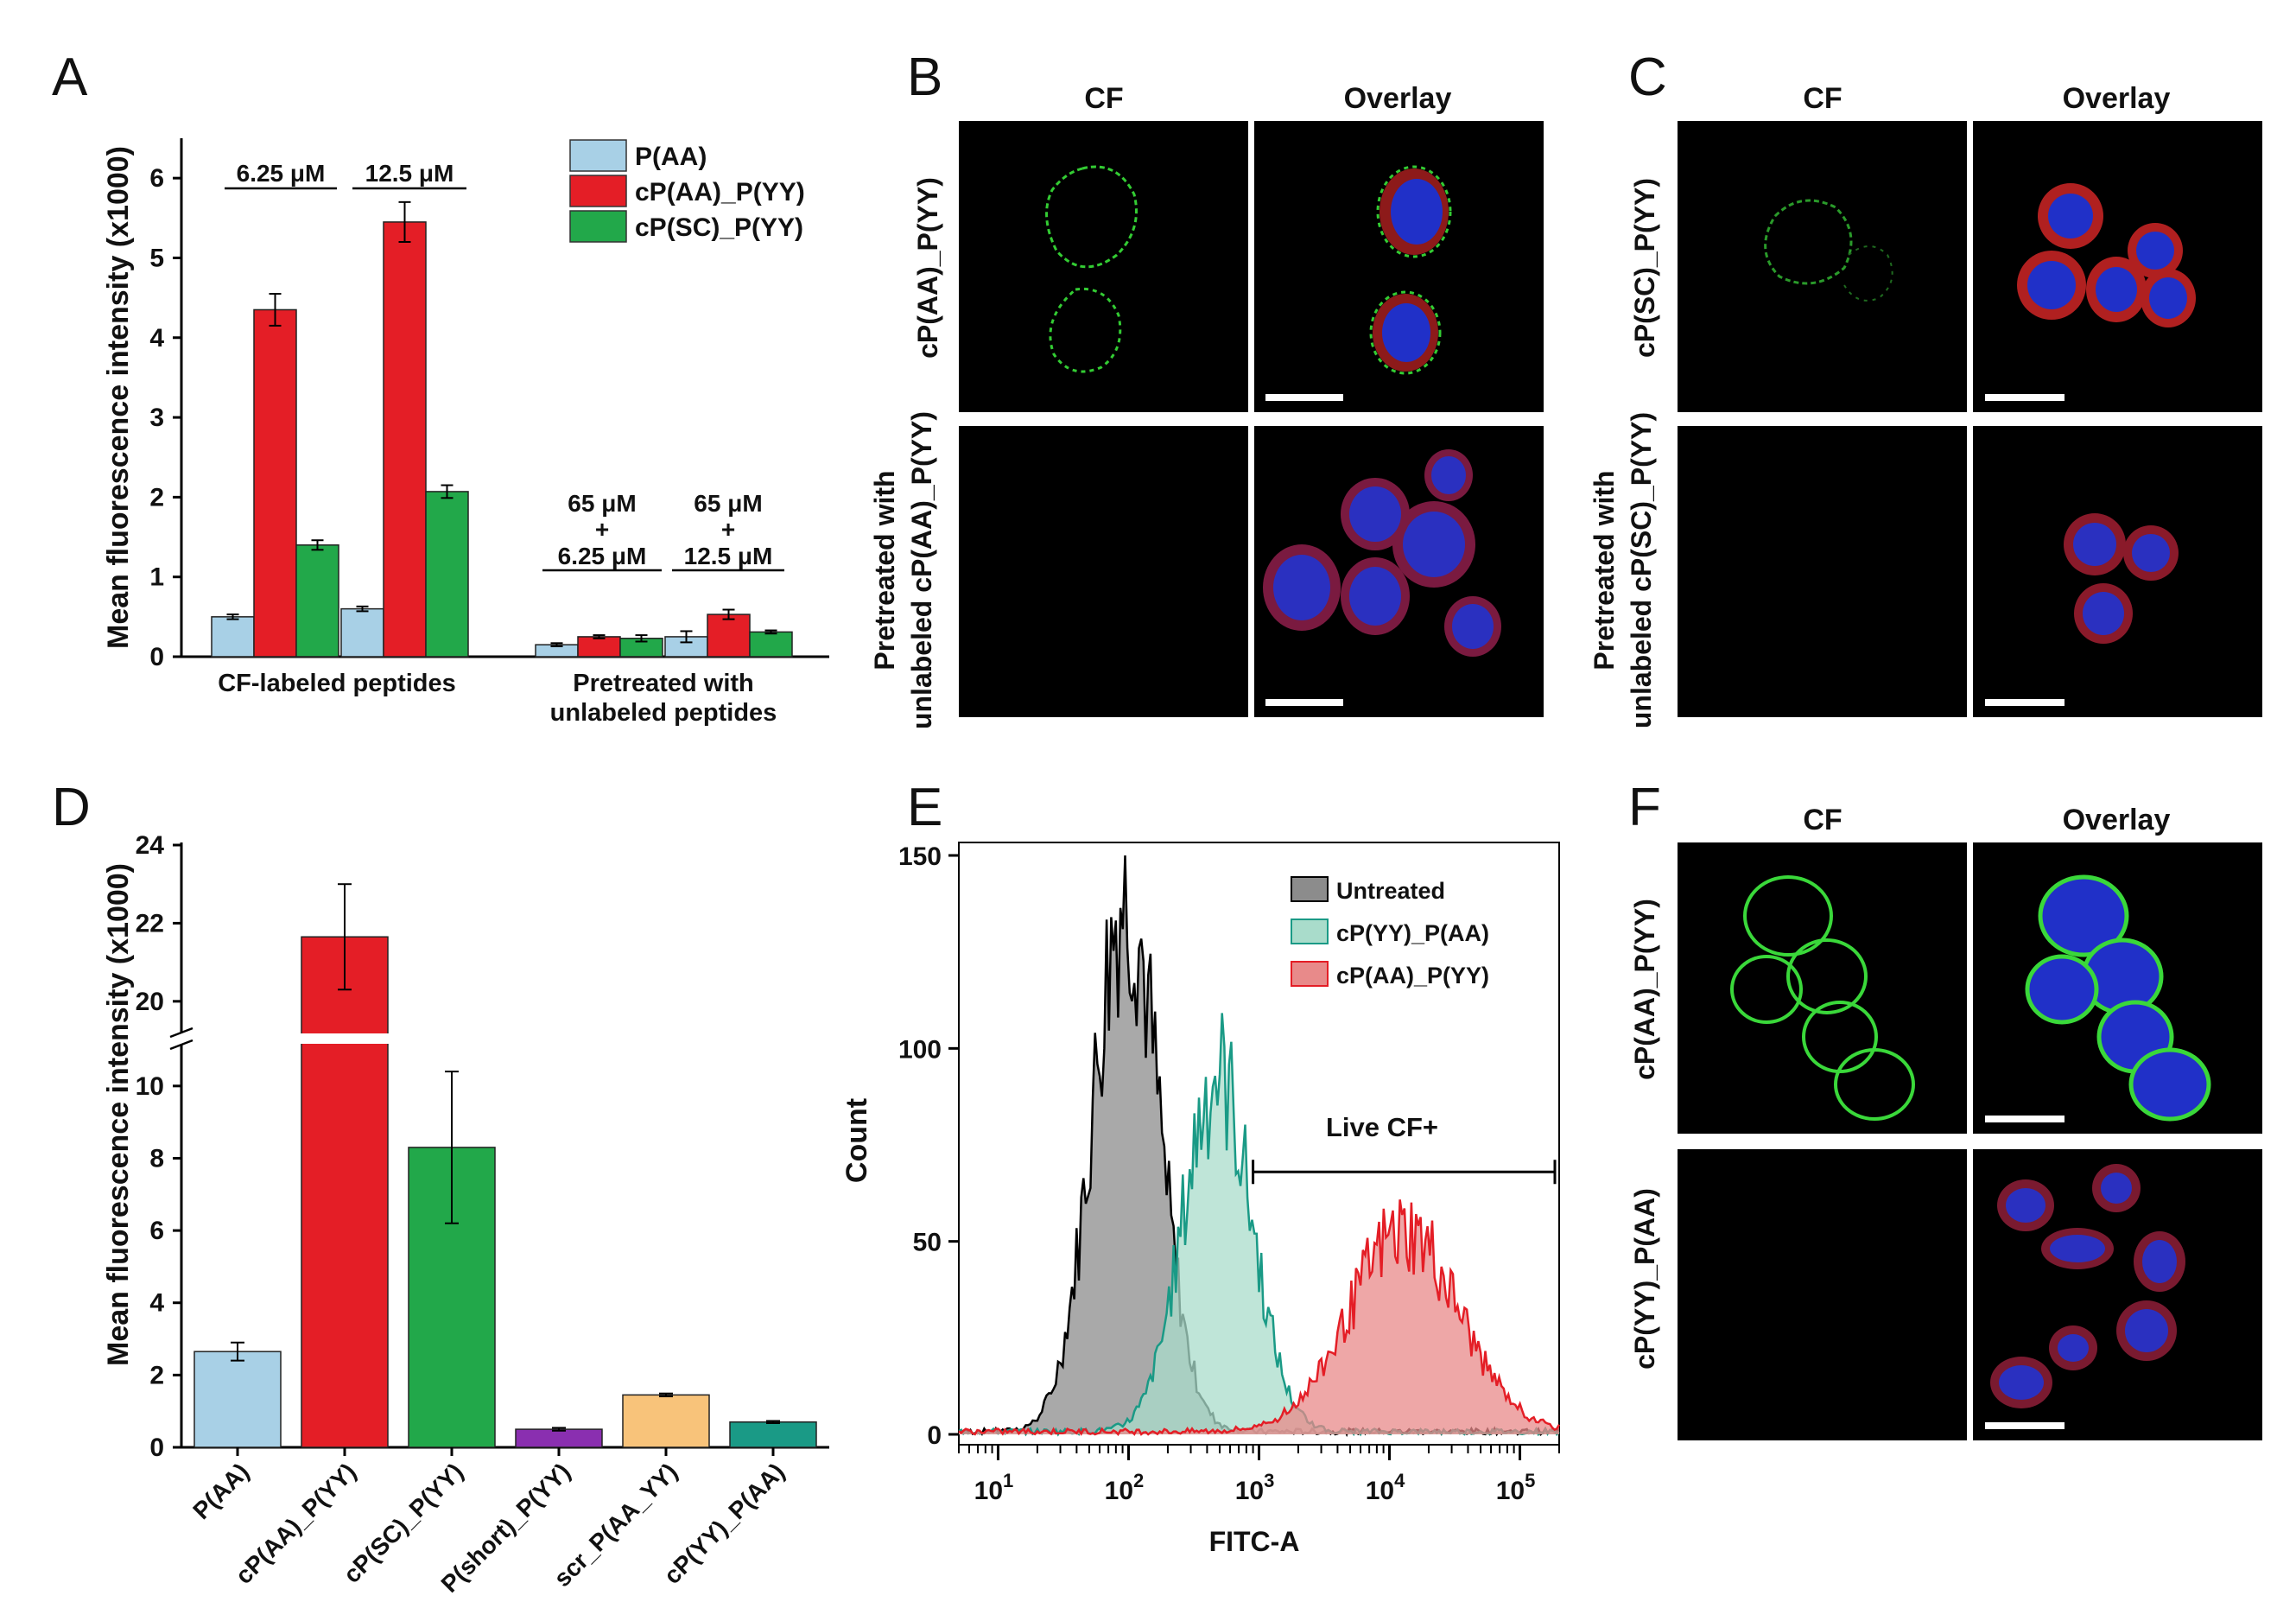 The image size is (2296, 1621). Describe the element at coordinates (118, 398) in the screenshot. I see `a-y-label: Mean fluorescence intensity (x1000)` at that location.